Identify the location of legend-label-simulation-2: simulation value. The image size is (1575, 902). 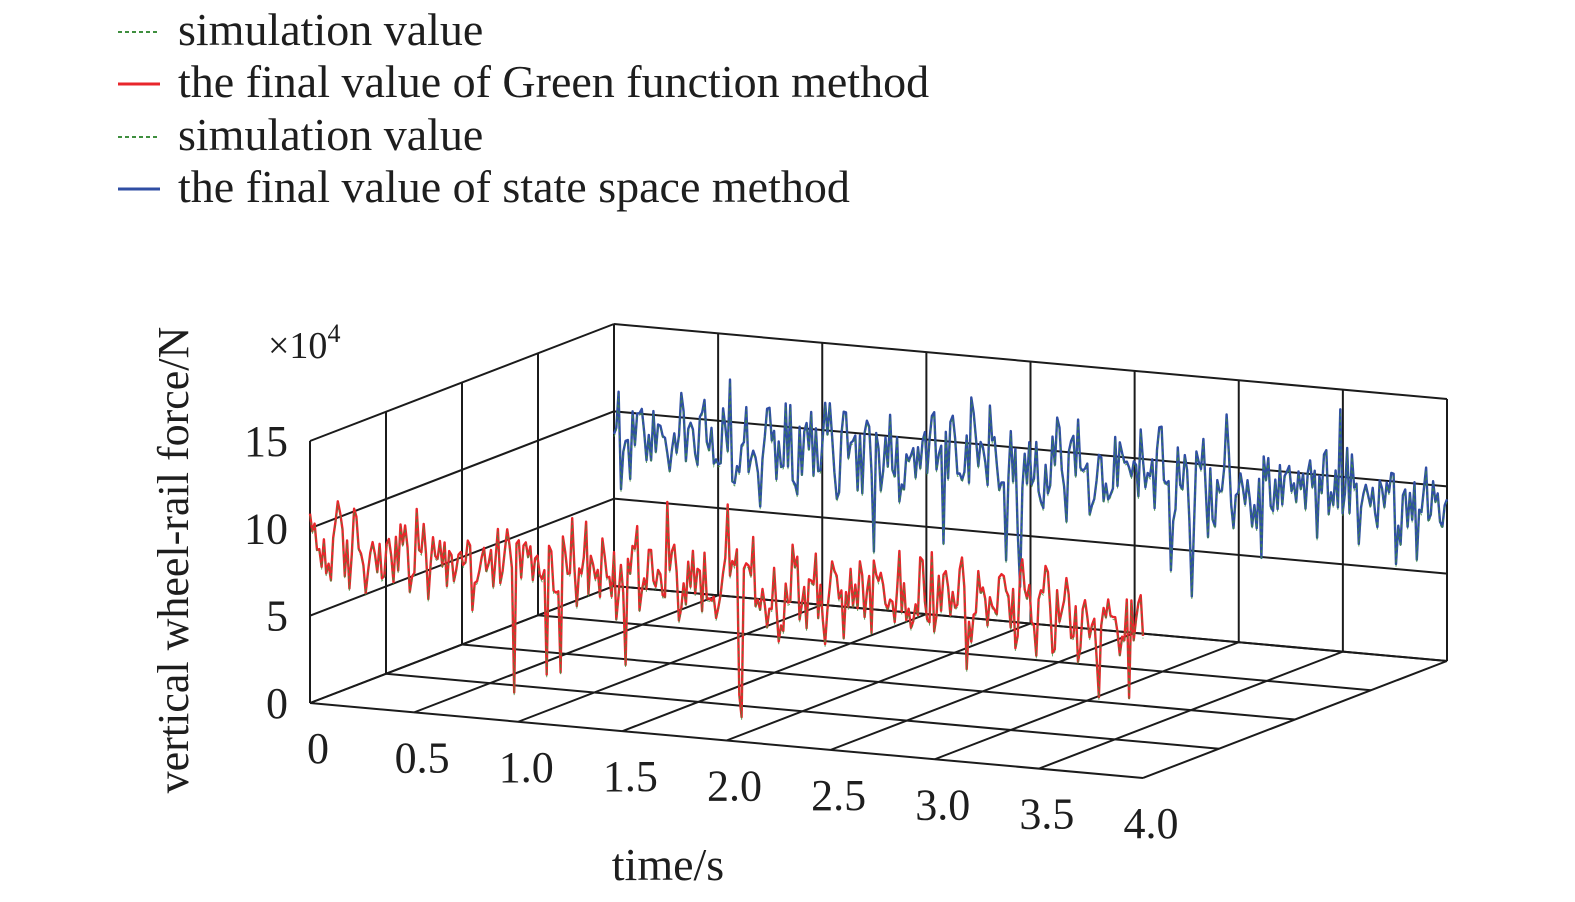
(330, 134).